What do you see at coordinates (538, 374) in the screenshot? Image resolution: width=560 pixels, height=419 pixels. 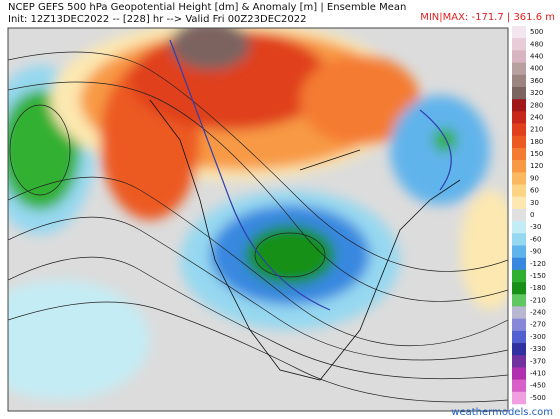 I see `colorbar-label: -410` at bounding box center [538, 374].